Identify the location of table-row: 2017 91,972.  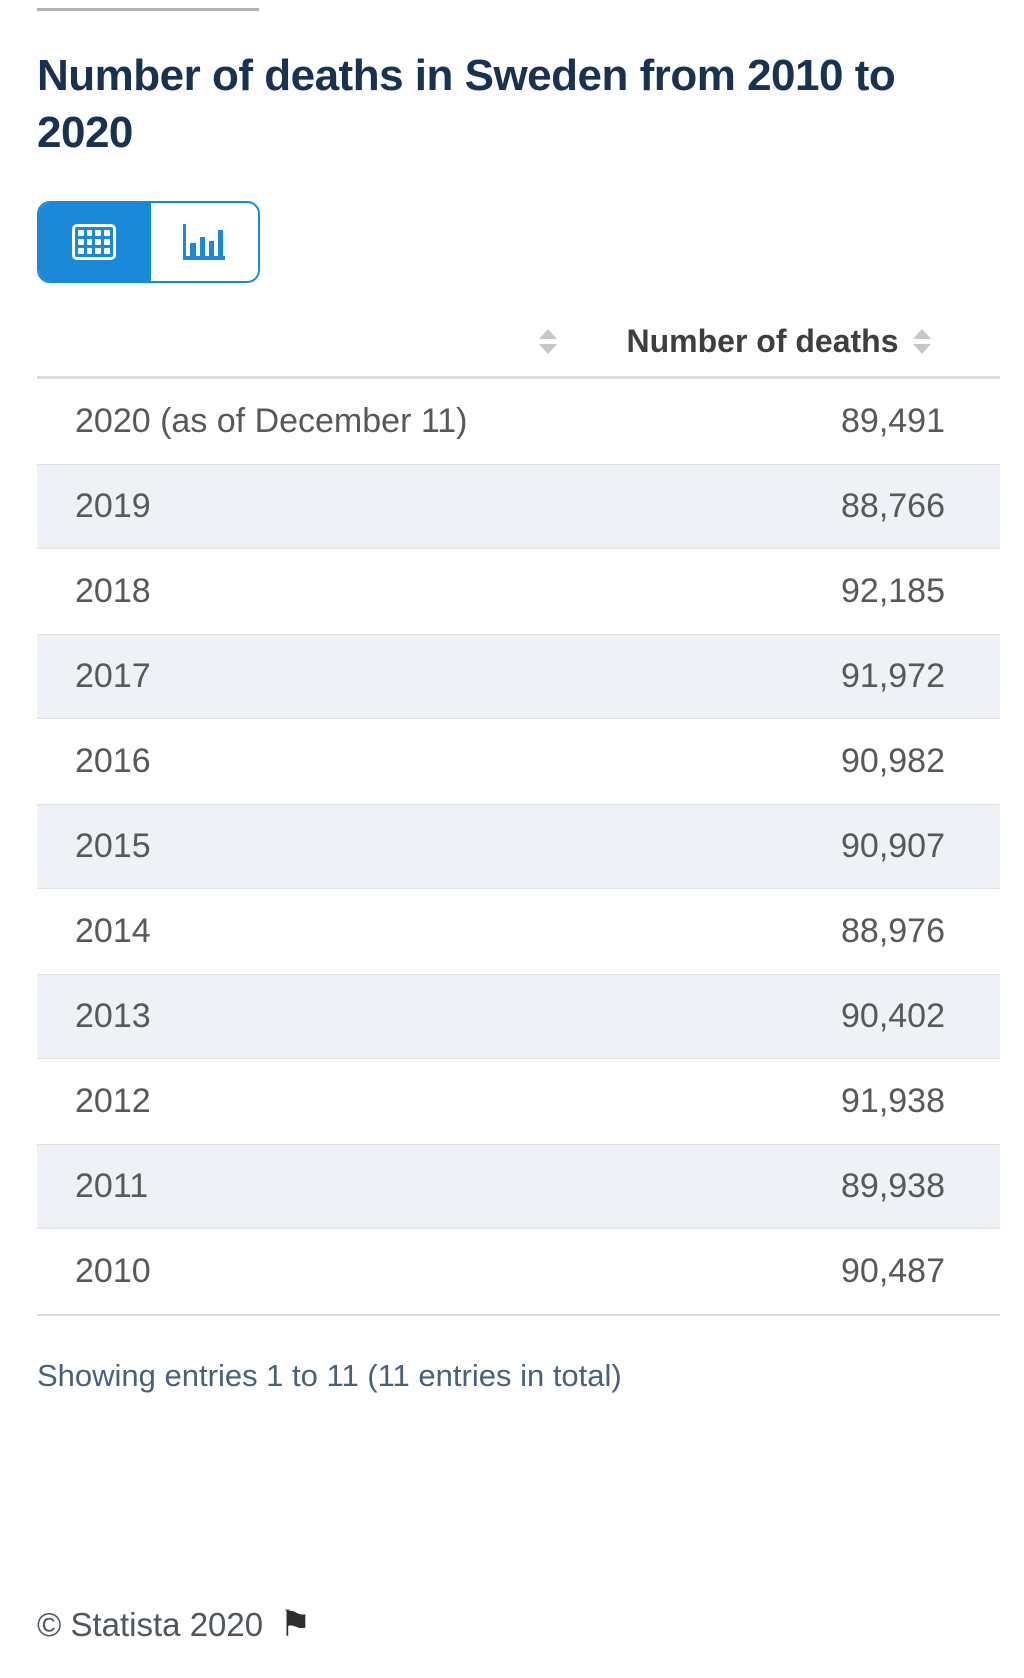
(518, 676).